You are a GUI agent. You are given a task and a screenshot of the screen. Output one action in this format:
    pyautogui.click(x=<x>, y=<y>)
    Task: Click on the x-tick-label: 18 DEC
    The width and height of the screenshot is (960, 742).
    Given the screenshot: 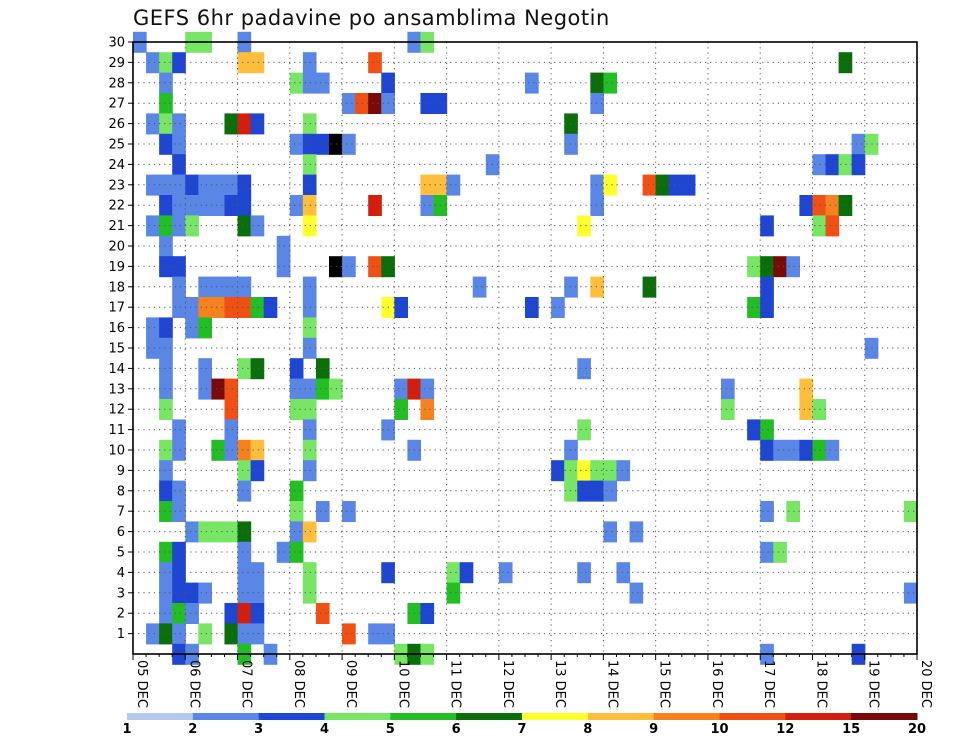 What is the action you would take?
    pyautogui.click(x=820, y=684)
    